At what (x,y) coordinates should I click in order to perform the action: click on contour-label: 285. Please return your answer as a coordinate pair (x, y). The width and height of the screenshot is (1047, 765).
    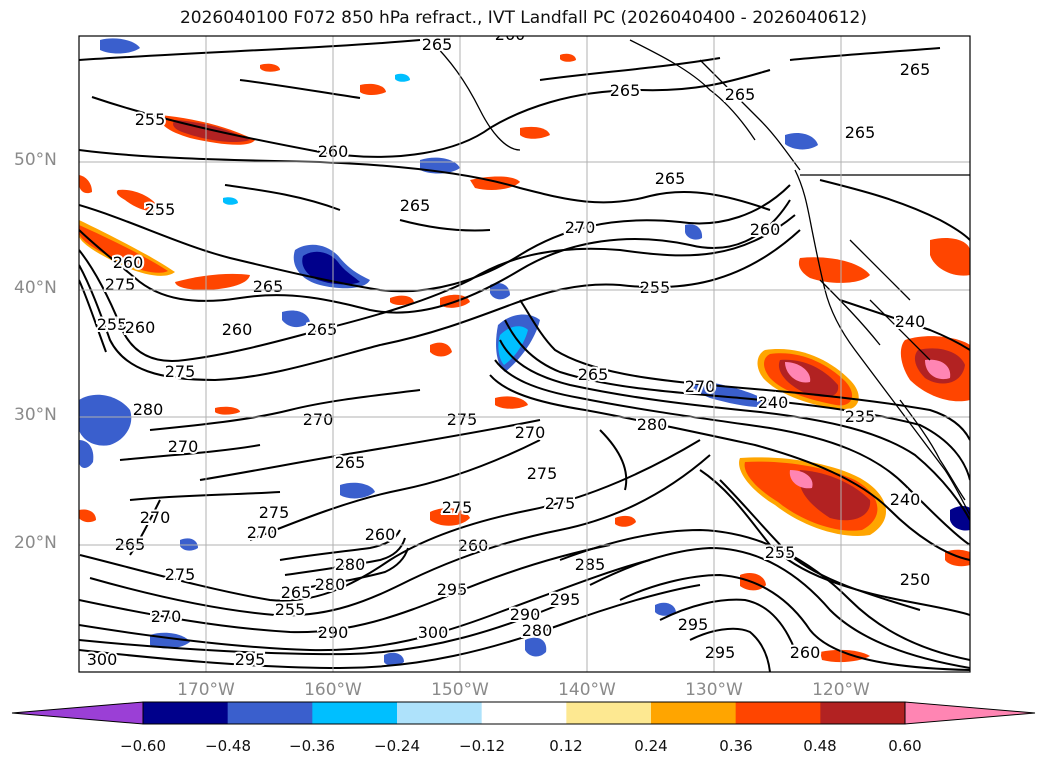
    Looking at the image, I should click on (590, 564).